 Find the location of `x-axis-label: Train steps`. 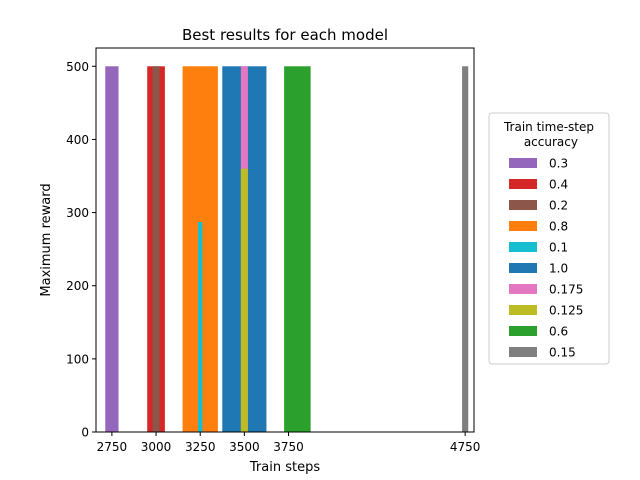

x-axis-label: Train steps is located at coordinates (284, 467).